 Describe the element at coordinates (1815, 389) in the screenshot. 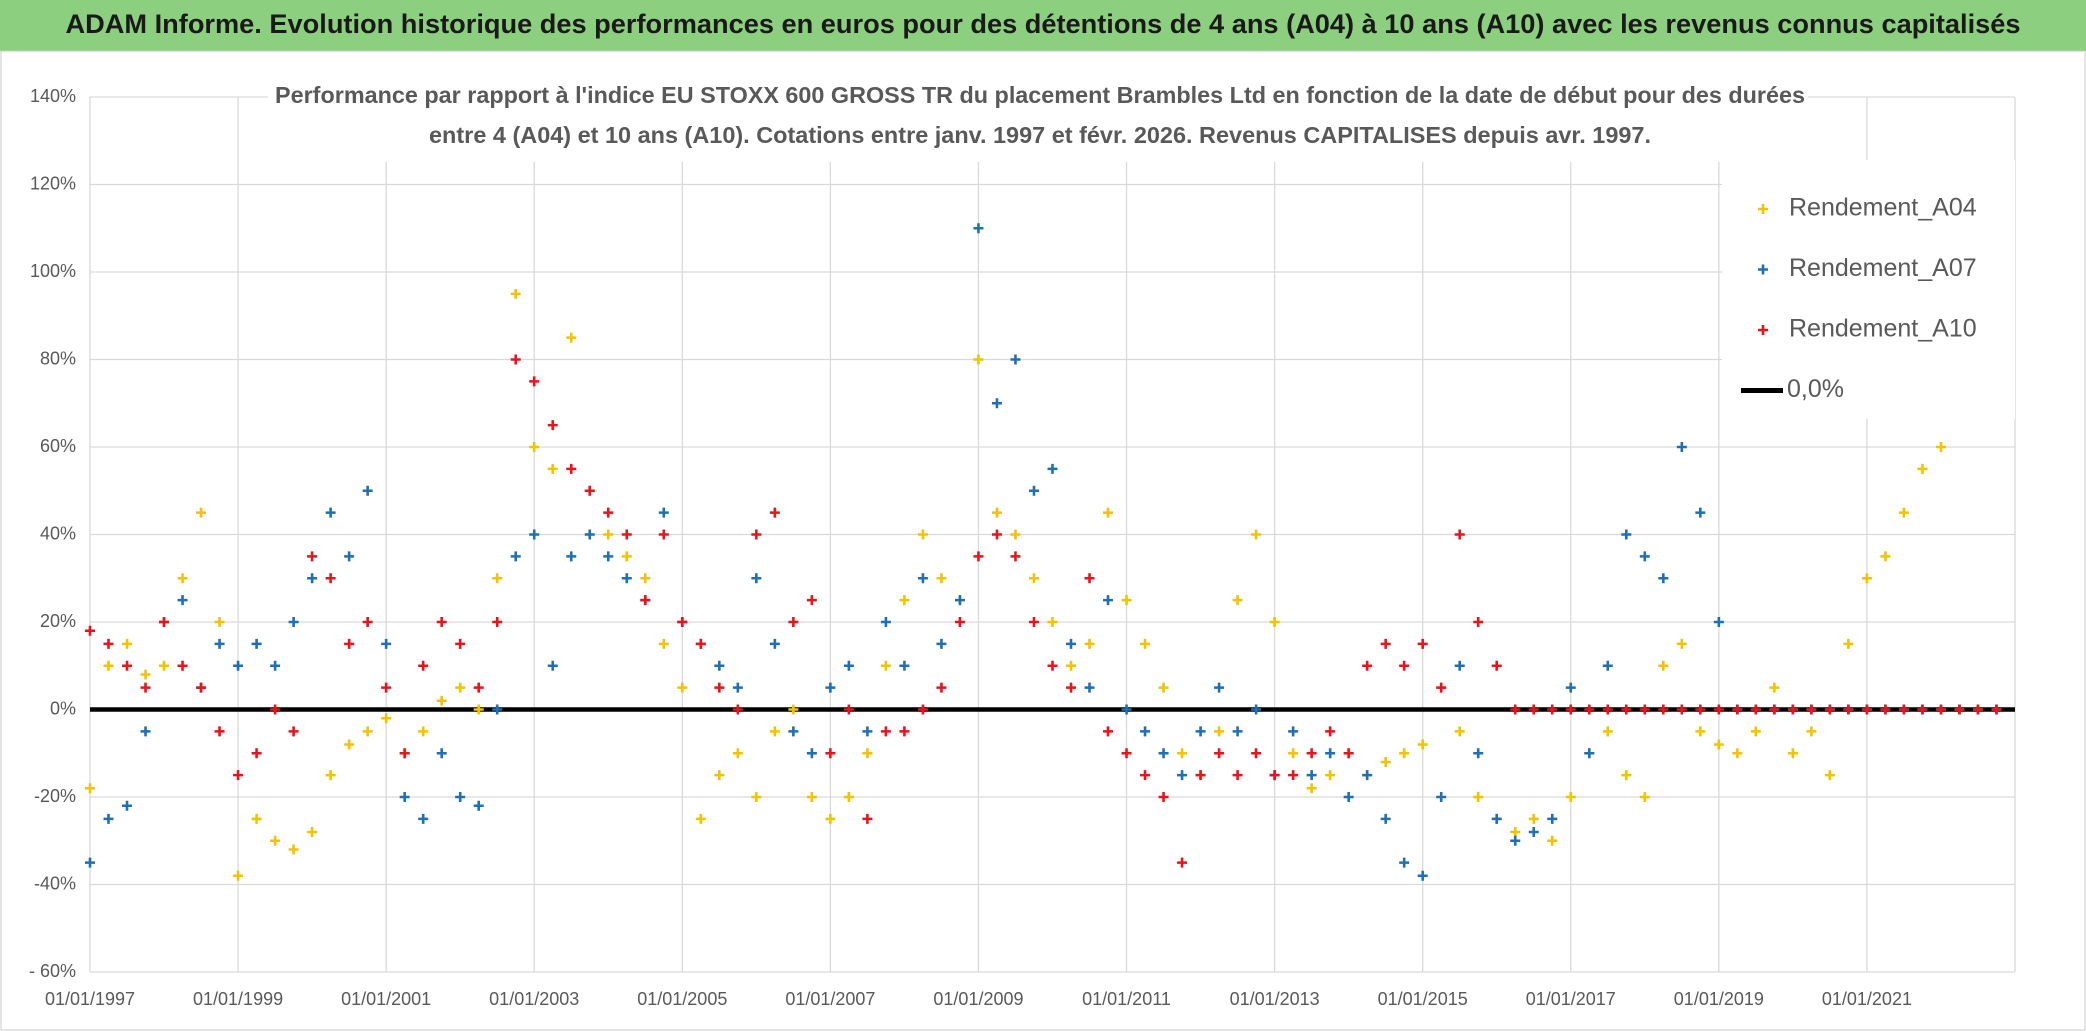

I see `legend-label: 0,0%` at that location.